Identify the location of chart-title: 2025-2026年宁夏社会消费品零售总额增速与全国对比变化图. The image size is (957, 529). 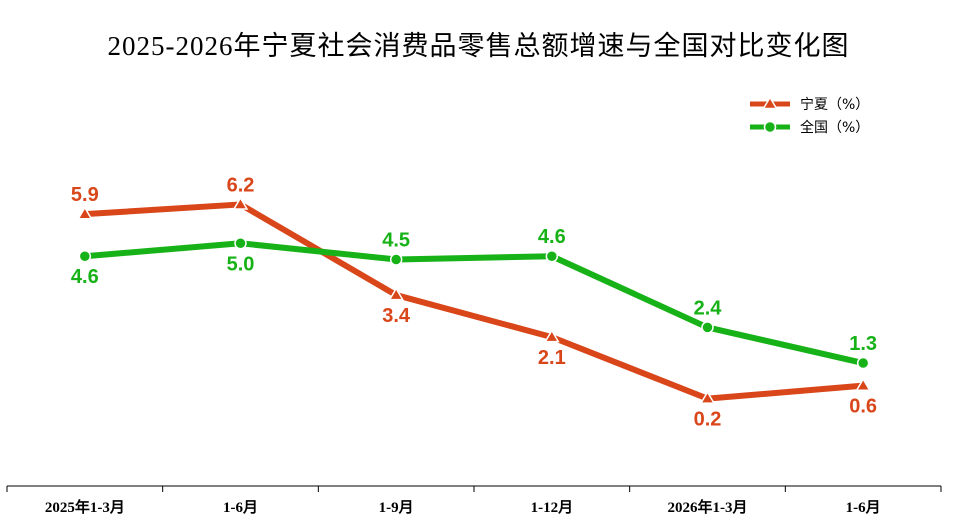
(478, 46).